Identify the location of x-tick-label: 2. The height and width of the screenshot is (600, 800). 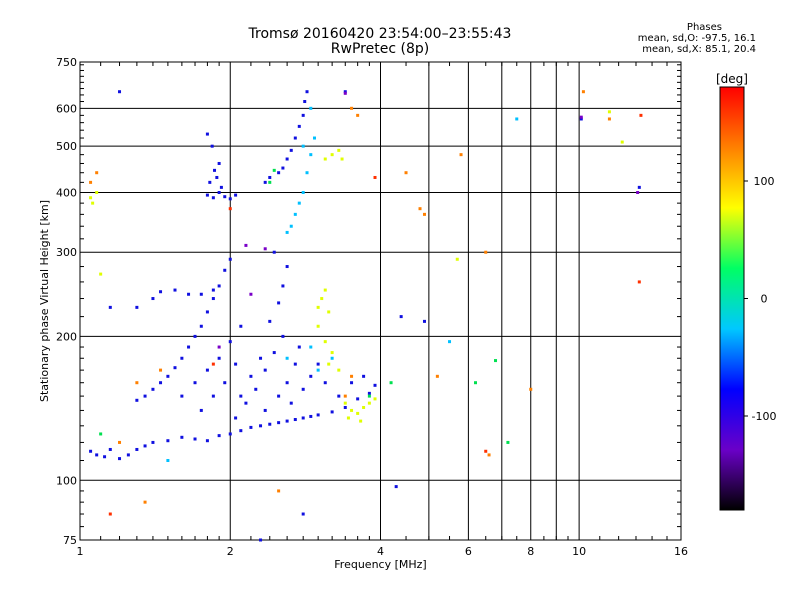
(230, 551).